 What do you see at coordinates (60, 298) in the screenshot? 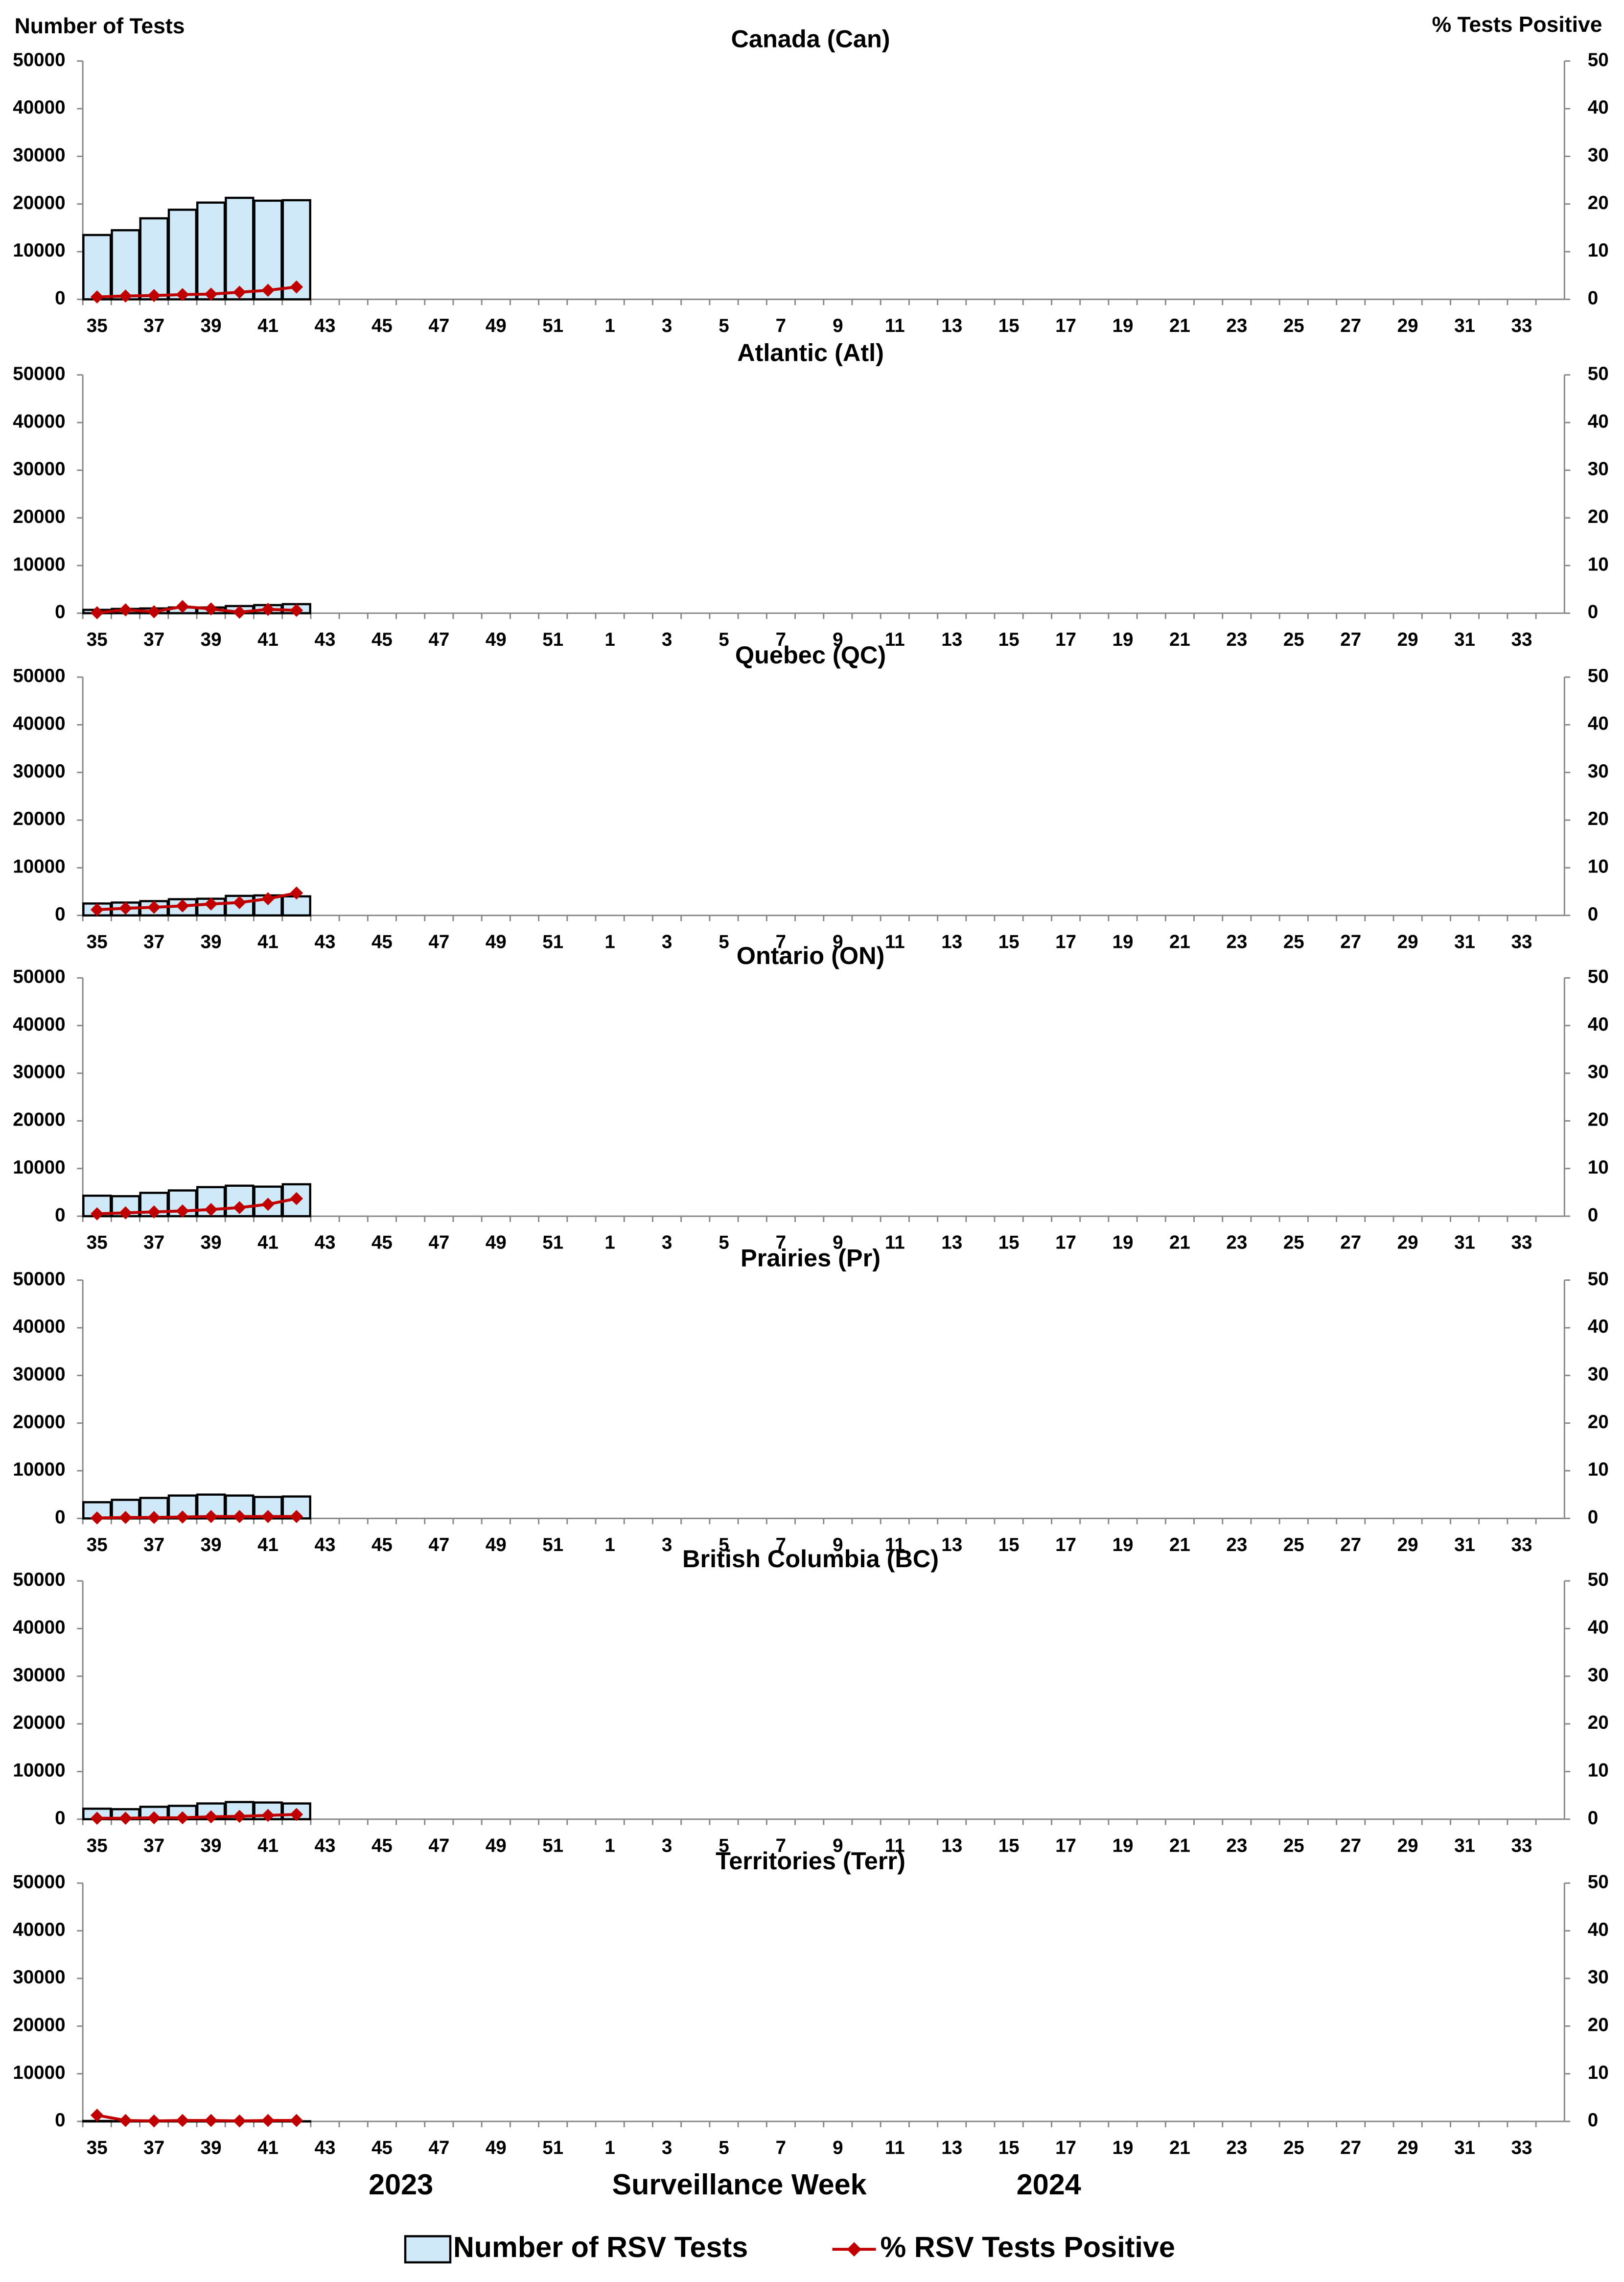
I see `y-tick-label: 0` at bounding box center [60, 298].